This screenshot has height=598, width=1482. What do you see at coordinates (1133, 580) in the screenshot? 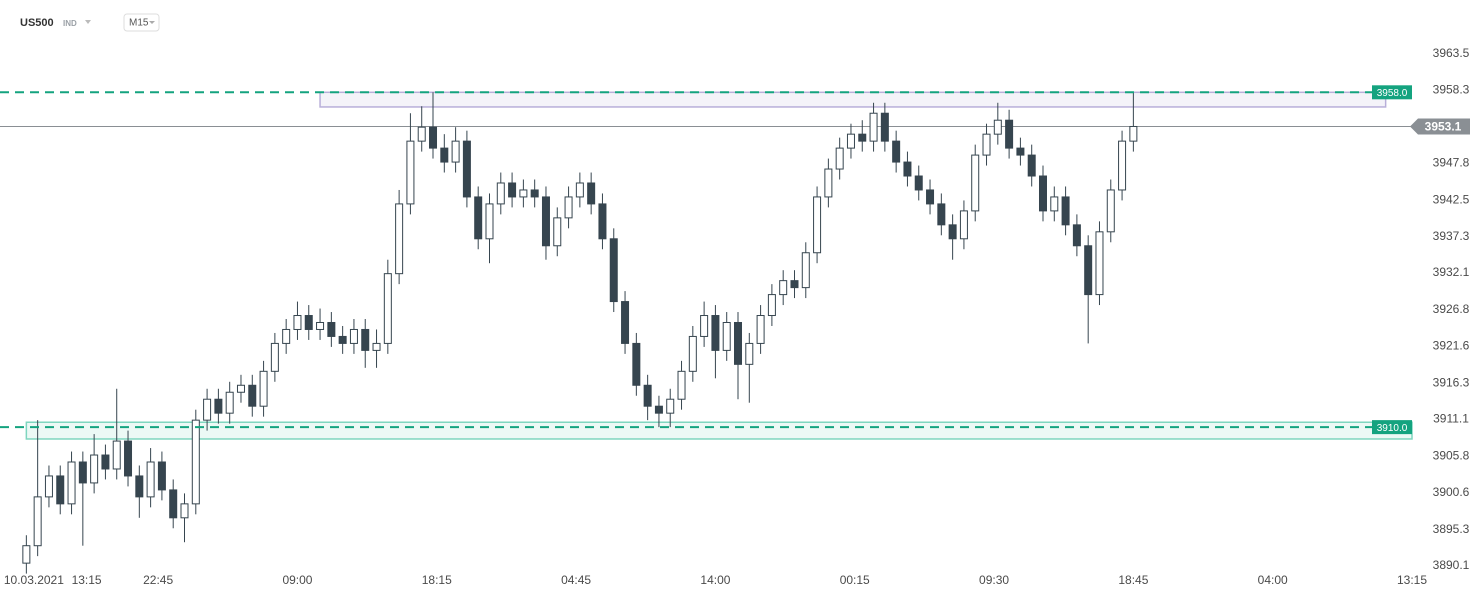
I see `x-tick-label: 18:45` at bounding box center [1133, 580].